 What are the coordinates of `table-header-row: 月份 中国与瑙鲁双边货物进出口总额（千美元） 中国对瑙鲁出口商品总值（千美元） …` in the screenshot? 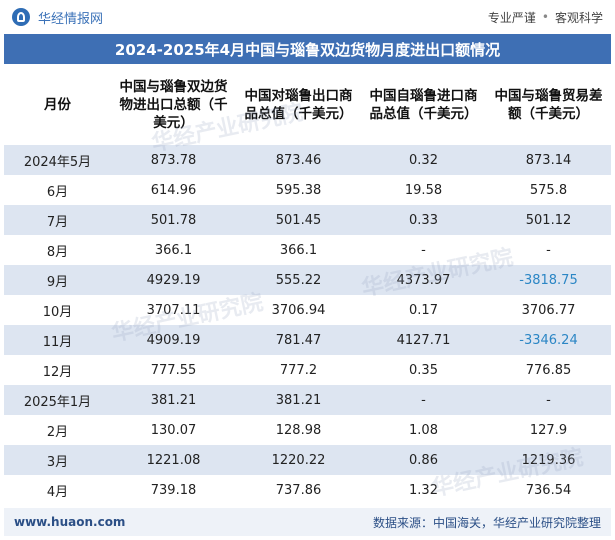 It's located at (307, 104).